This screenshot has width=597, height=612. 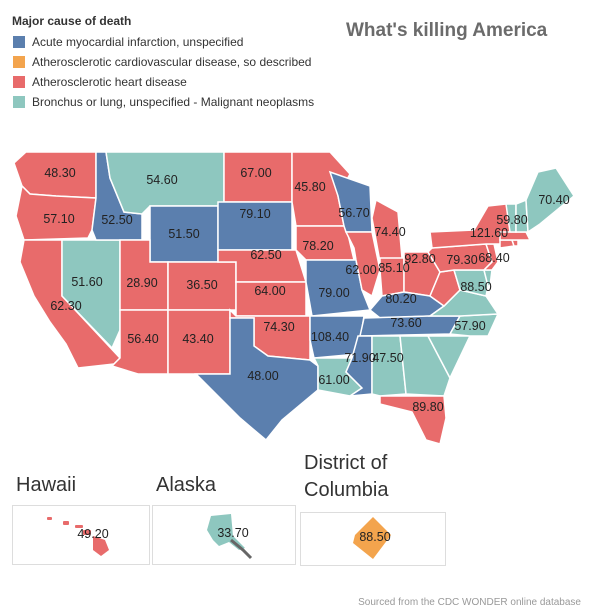 What do you see at coordinates (241, 549) in the screenshot?
I see `alaska-panhandle` at bounding box center [241, 549].